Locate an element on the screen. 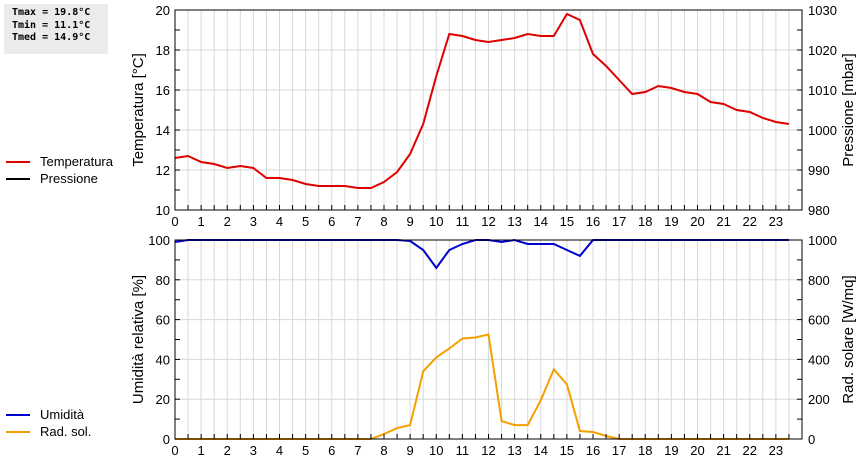 The image size is (860, 460). y-axis-title-left: Umidità relativa [%] is located at coordinates (138, 339).